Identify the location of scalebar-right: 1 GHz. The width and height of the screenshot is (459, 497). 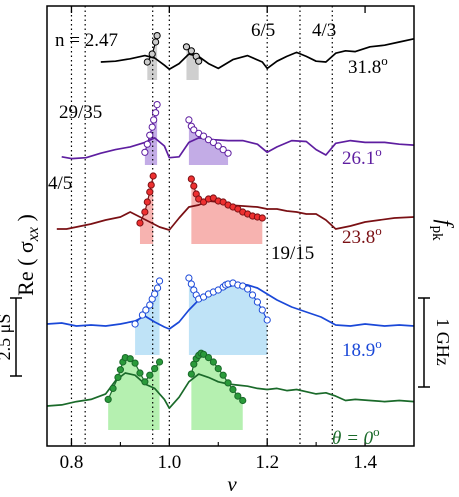
(435, 342).